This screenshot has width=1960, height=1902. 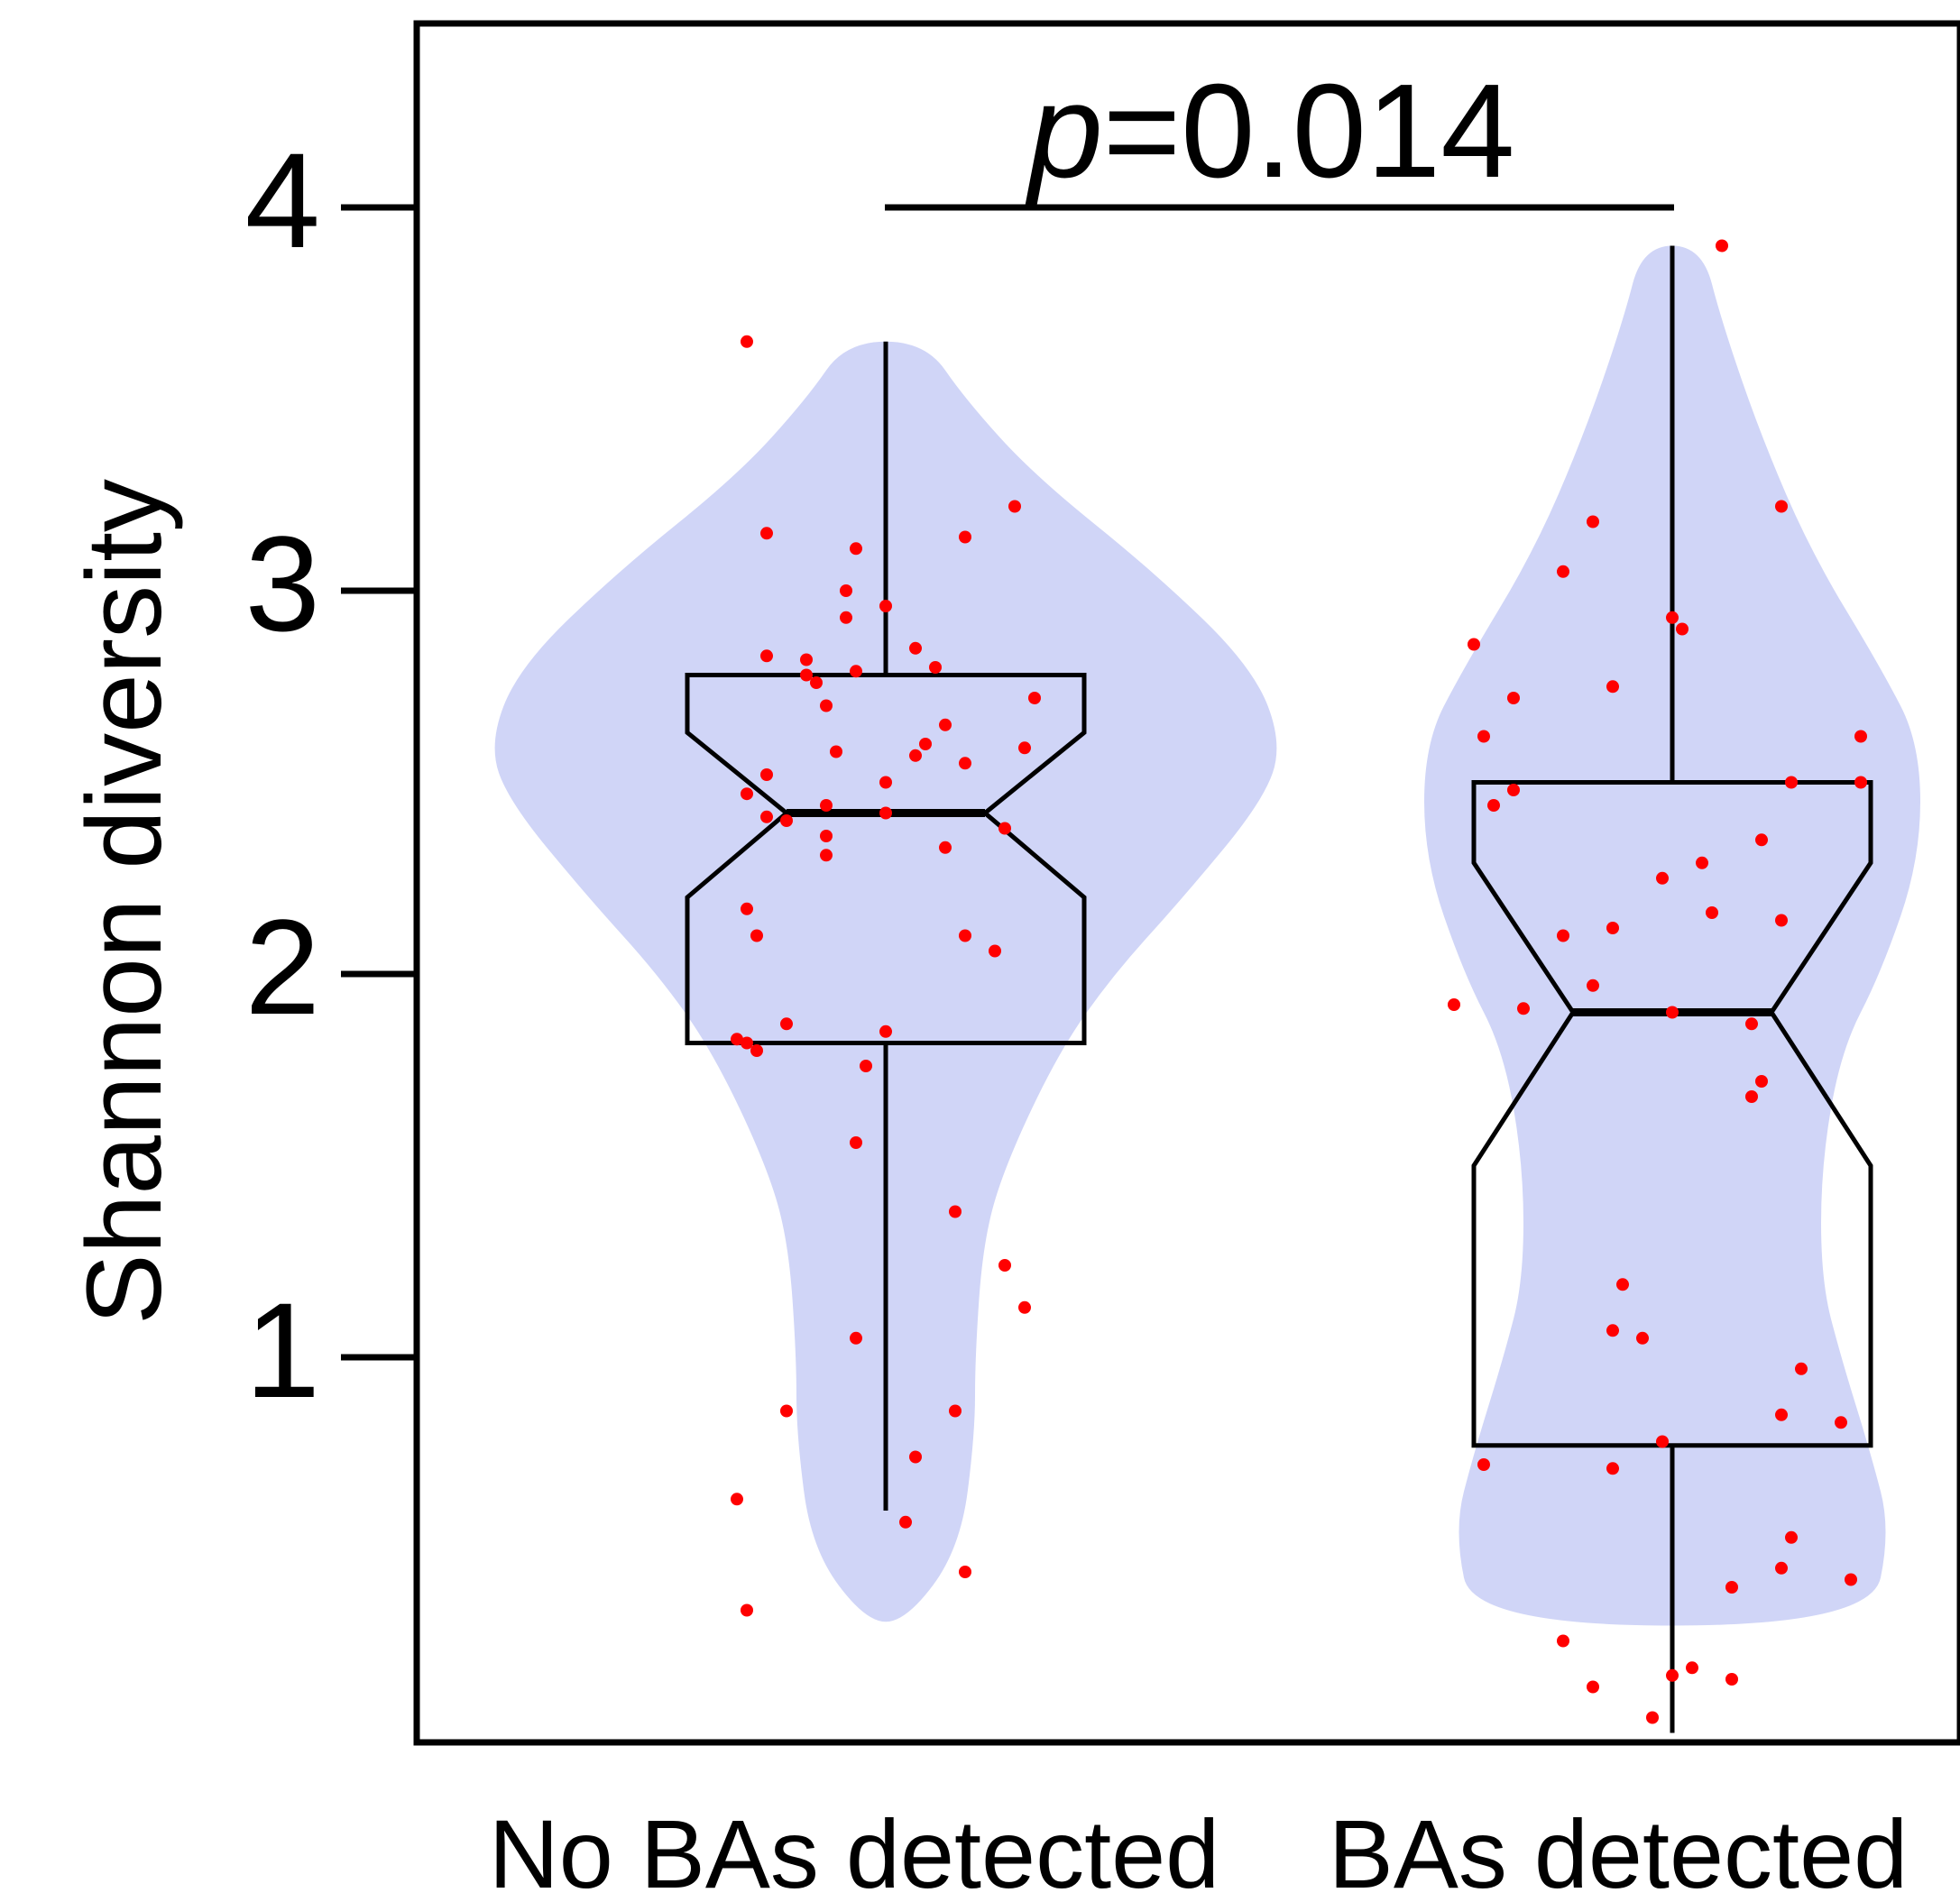 What do you see at coordinates (283, 1350) in the screenshot?
I see `y-tick-label: 1` at bounding box center [283, 1350].